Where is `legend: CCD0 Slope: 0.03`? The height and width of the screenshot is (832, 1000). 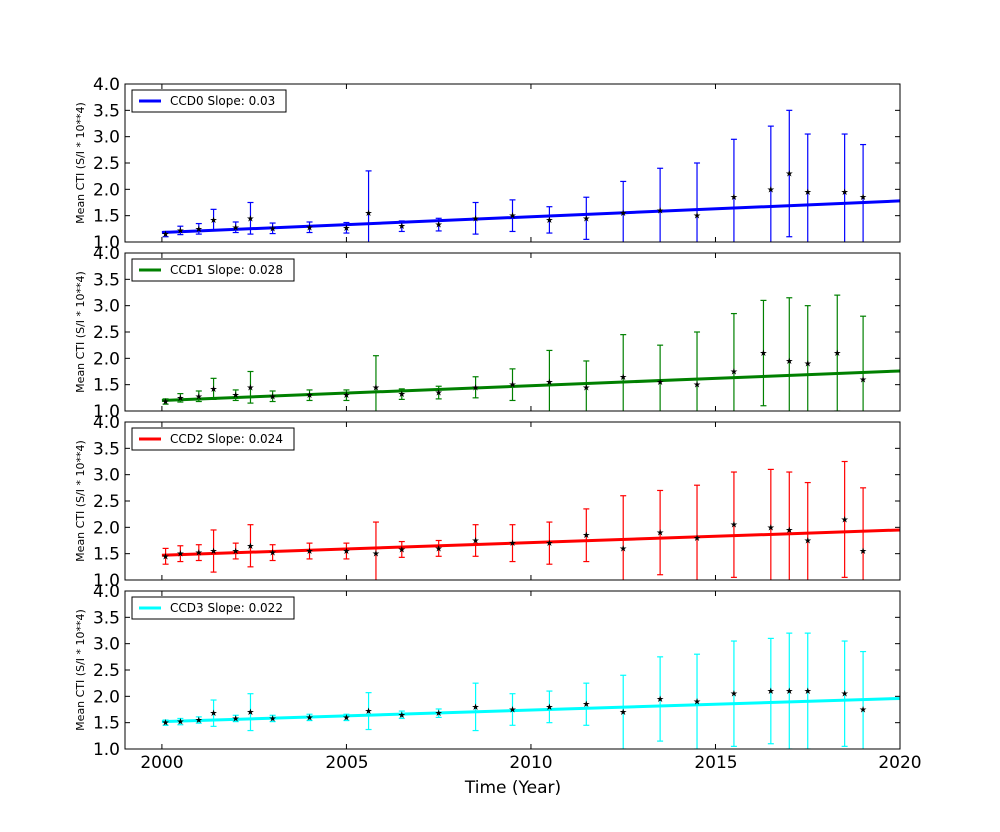
legend: CCD0 Slope: 0.03 is located at coordinates (209, 101).